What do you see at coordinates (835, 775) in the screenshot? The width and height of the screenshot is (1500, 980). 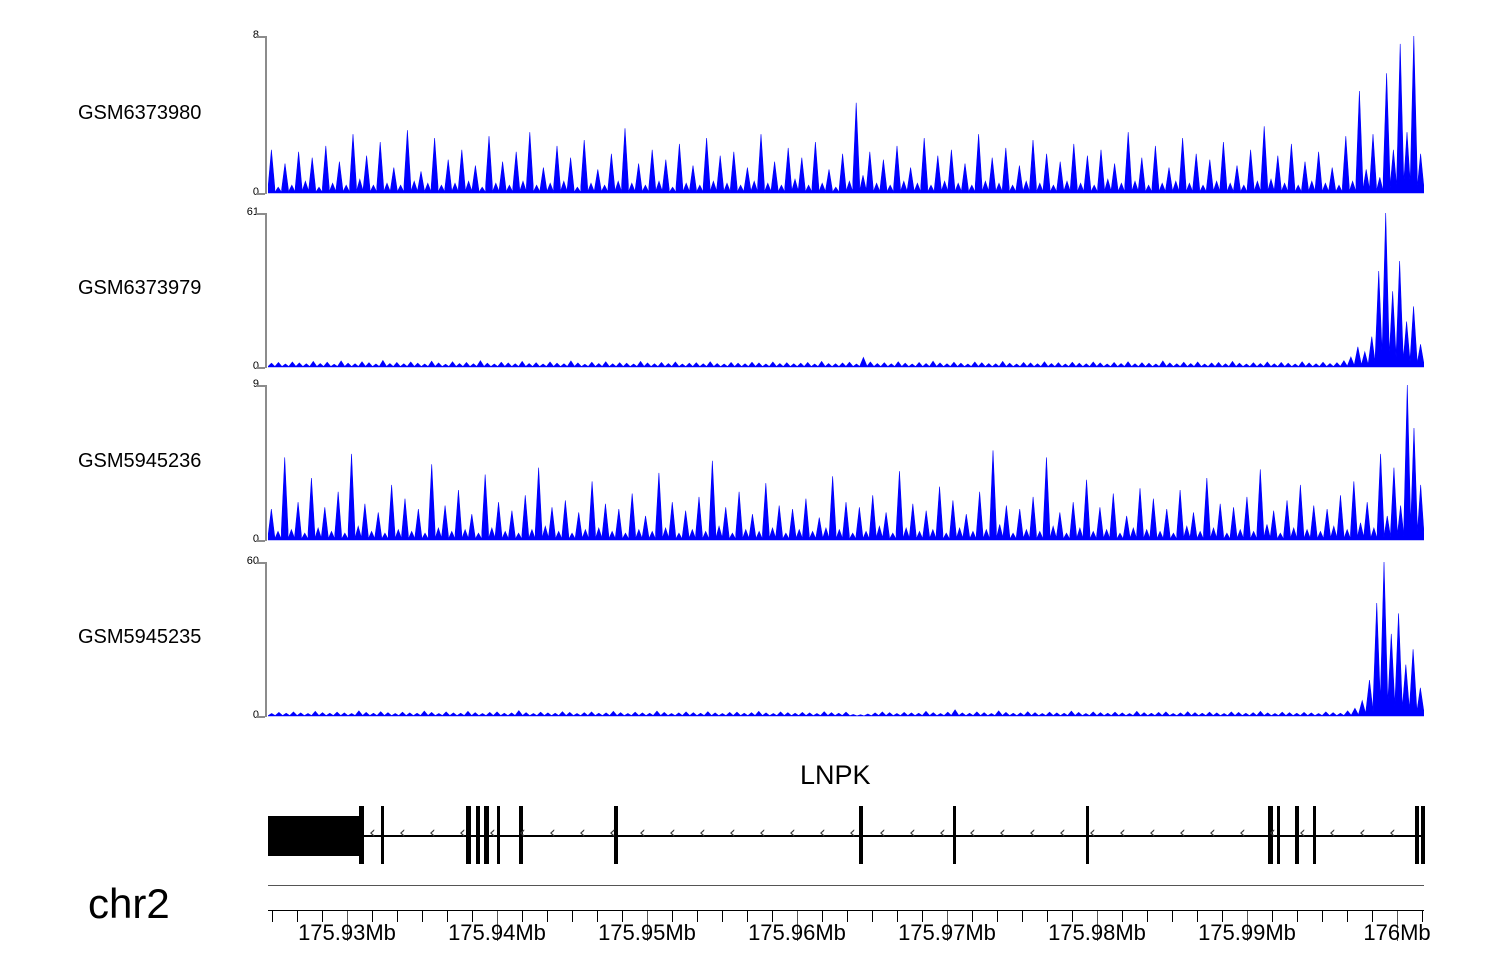 I see `gene-name-label: LNPK` at bounding box center [835, 775].